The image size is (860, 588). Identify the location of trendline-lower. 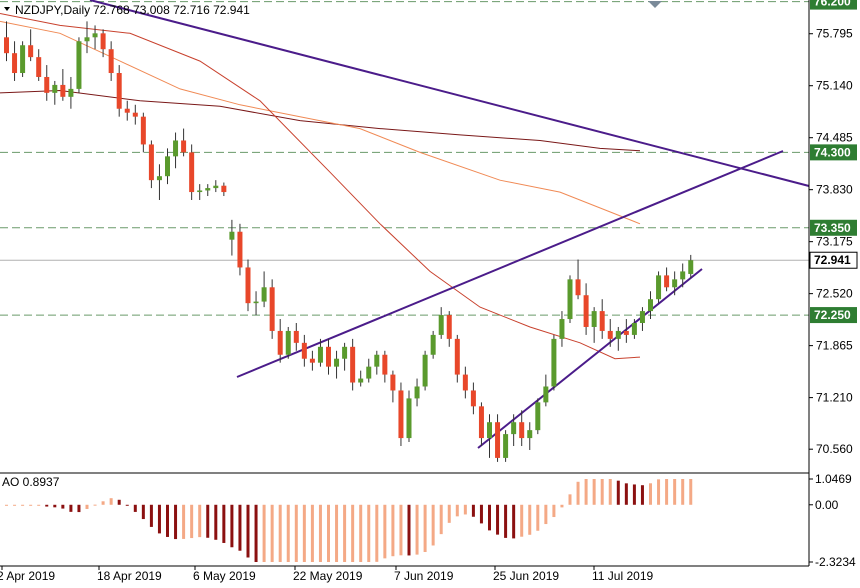
(590, 358).